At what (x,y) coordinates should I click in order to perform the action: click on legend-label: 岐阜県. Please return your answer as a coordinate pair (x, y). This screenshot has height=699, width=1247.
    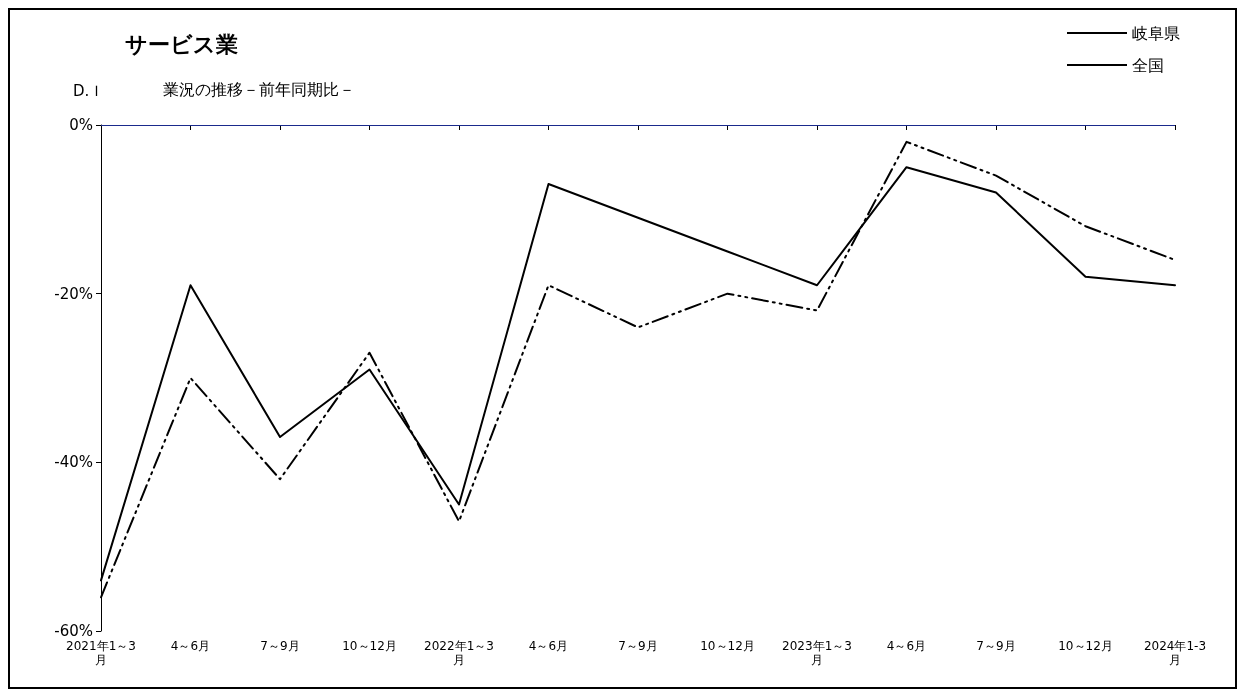
    Looking at the image, I should click on (1156, 33).